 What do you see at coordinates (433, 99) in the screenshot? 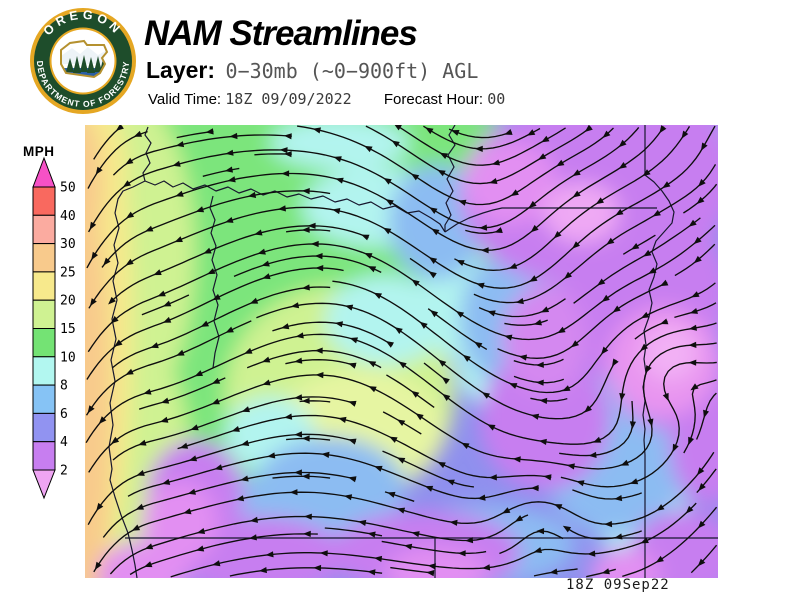
I see `forecast-hour-label: Forecast Hour:` at bounding box center [433, 99].